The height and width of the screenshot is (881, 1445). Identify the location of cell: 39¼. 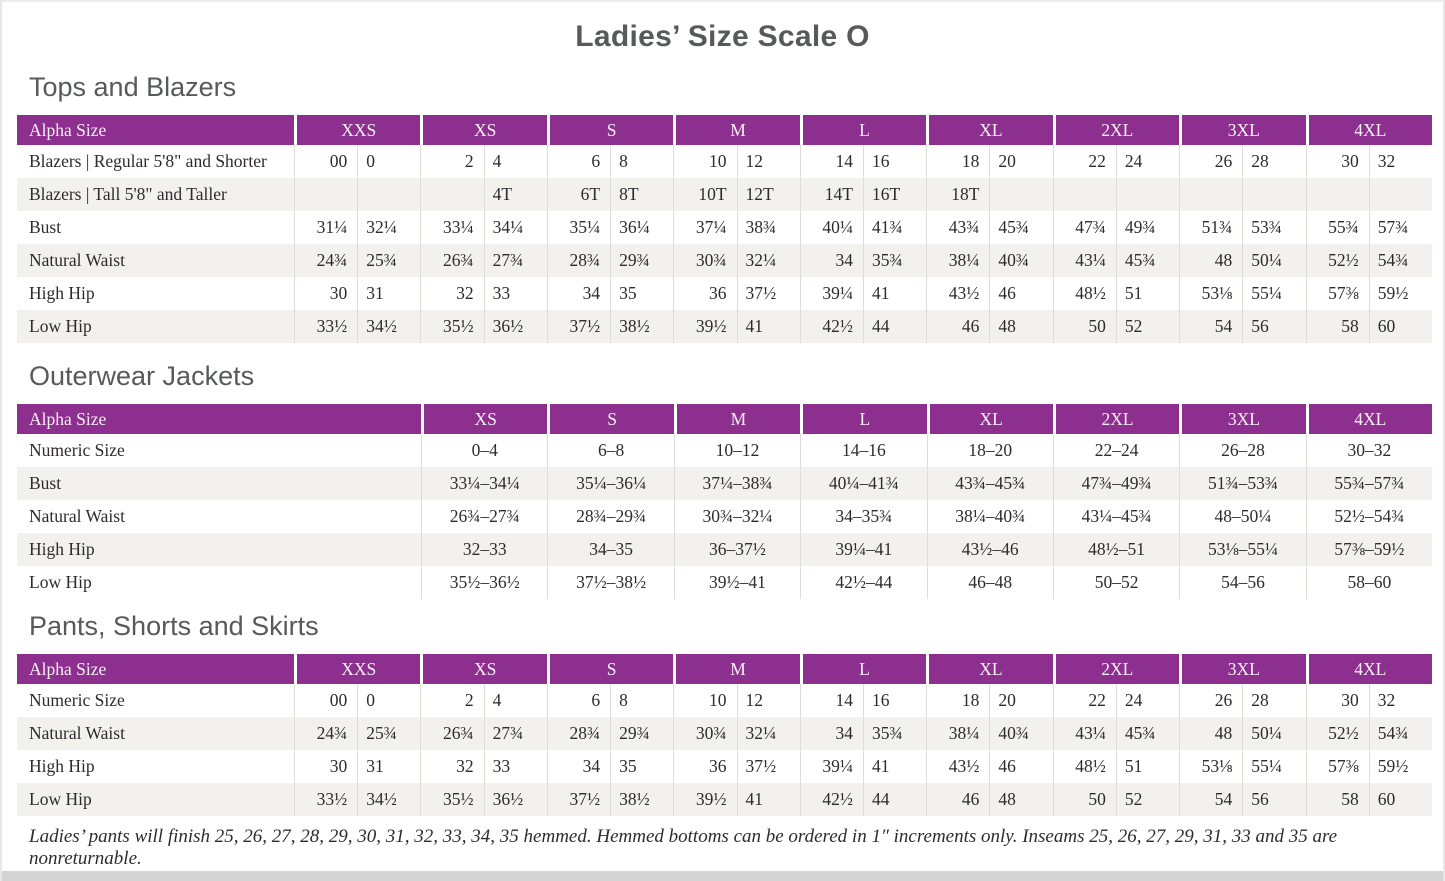
(831, 766).